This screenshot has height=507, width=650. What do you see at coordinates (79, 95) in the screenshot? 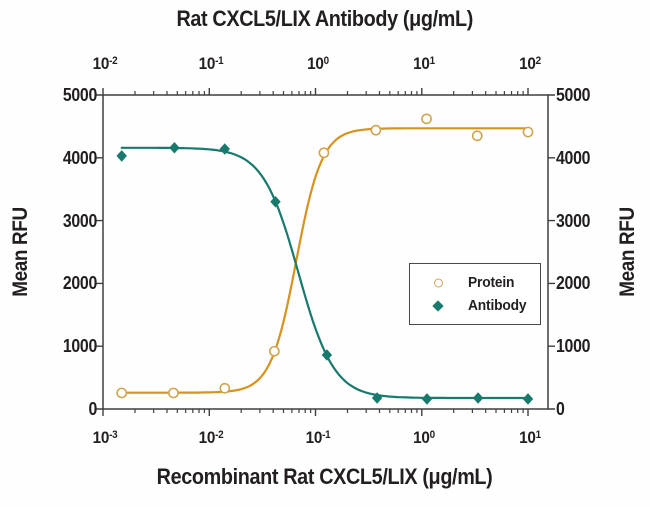
I see `left-axis-tick-label: 5000` at bounding box center [79, 95].